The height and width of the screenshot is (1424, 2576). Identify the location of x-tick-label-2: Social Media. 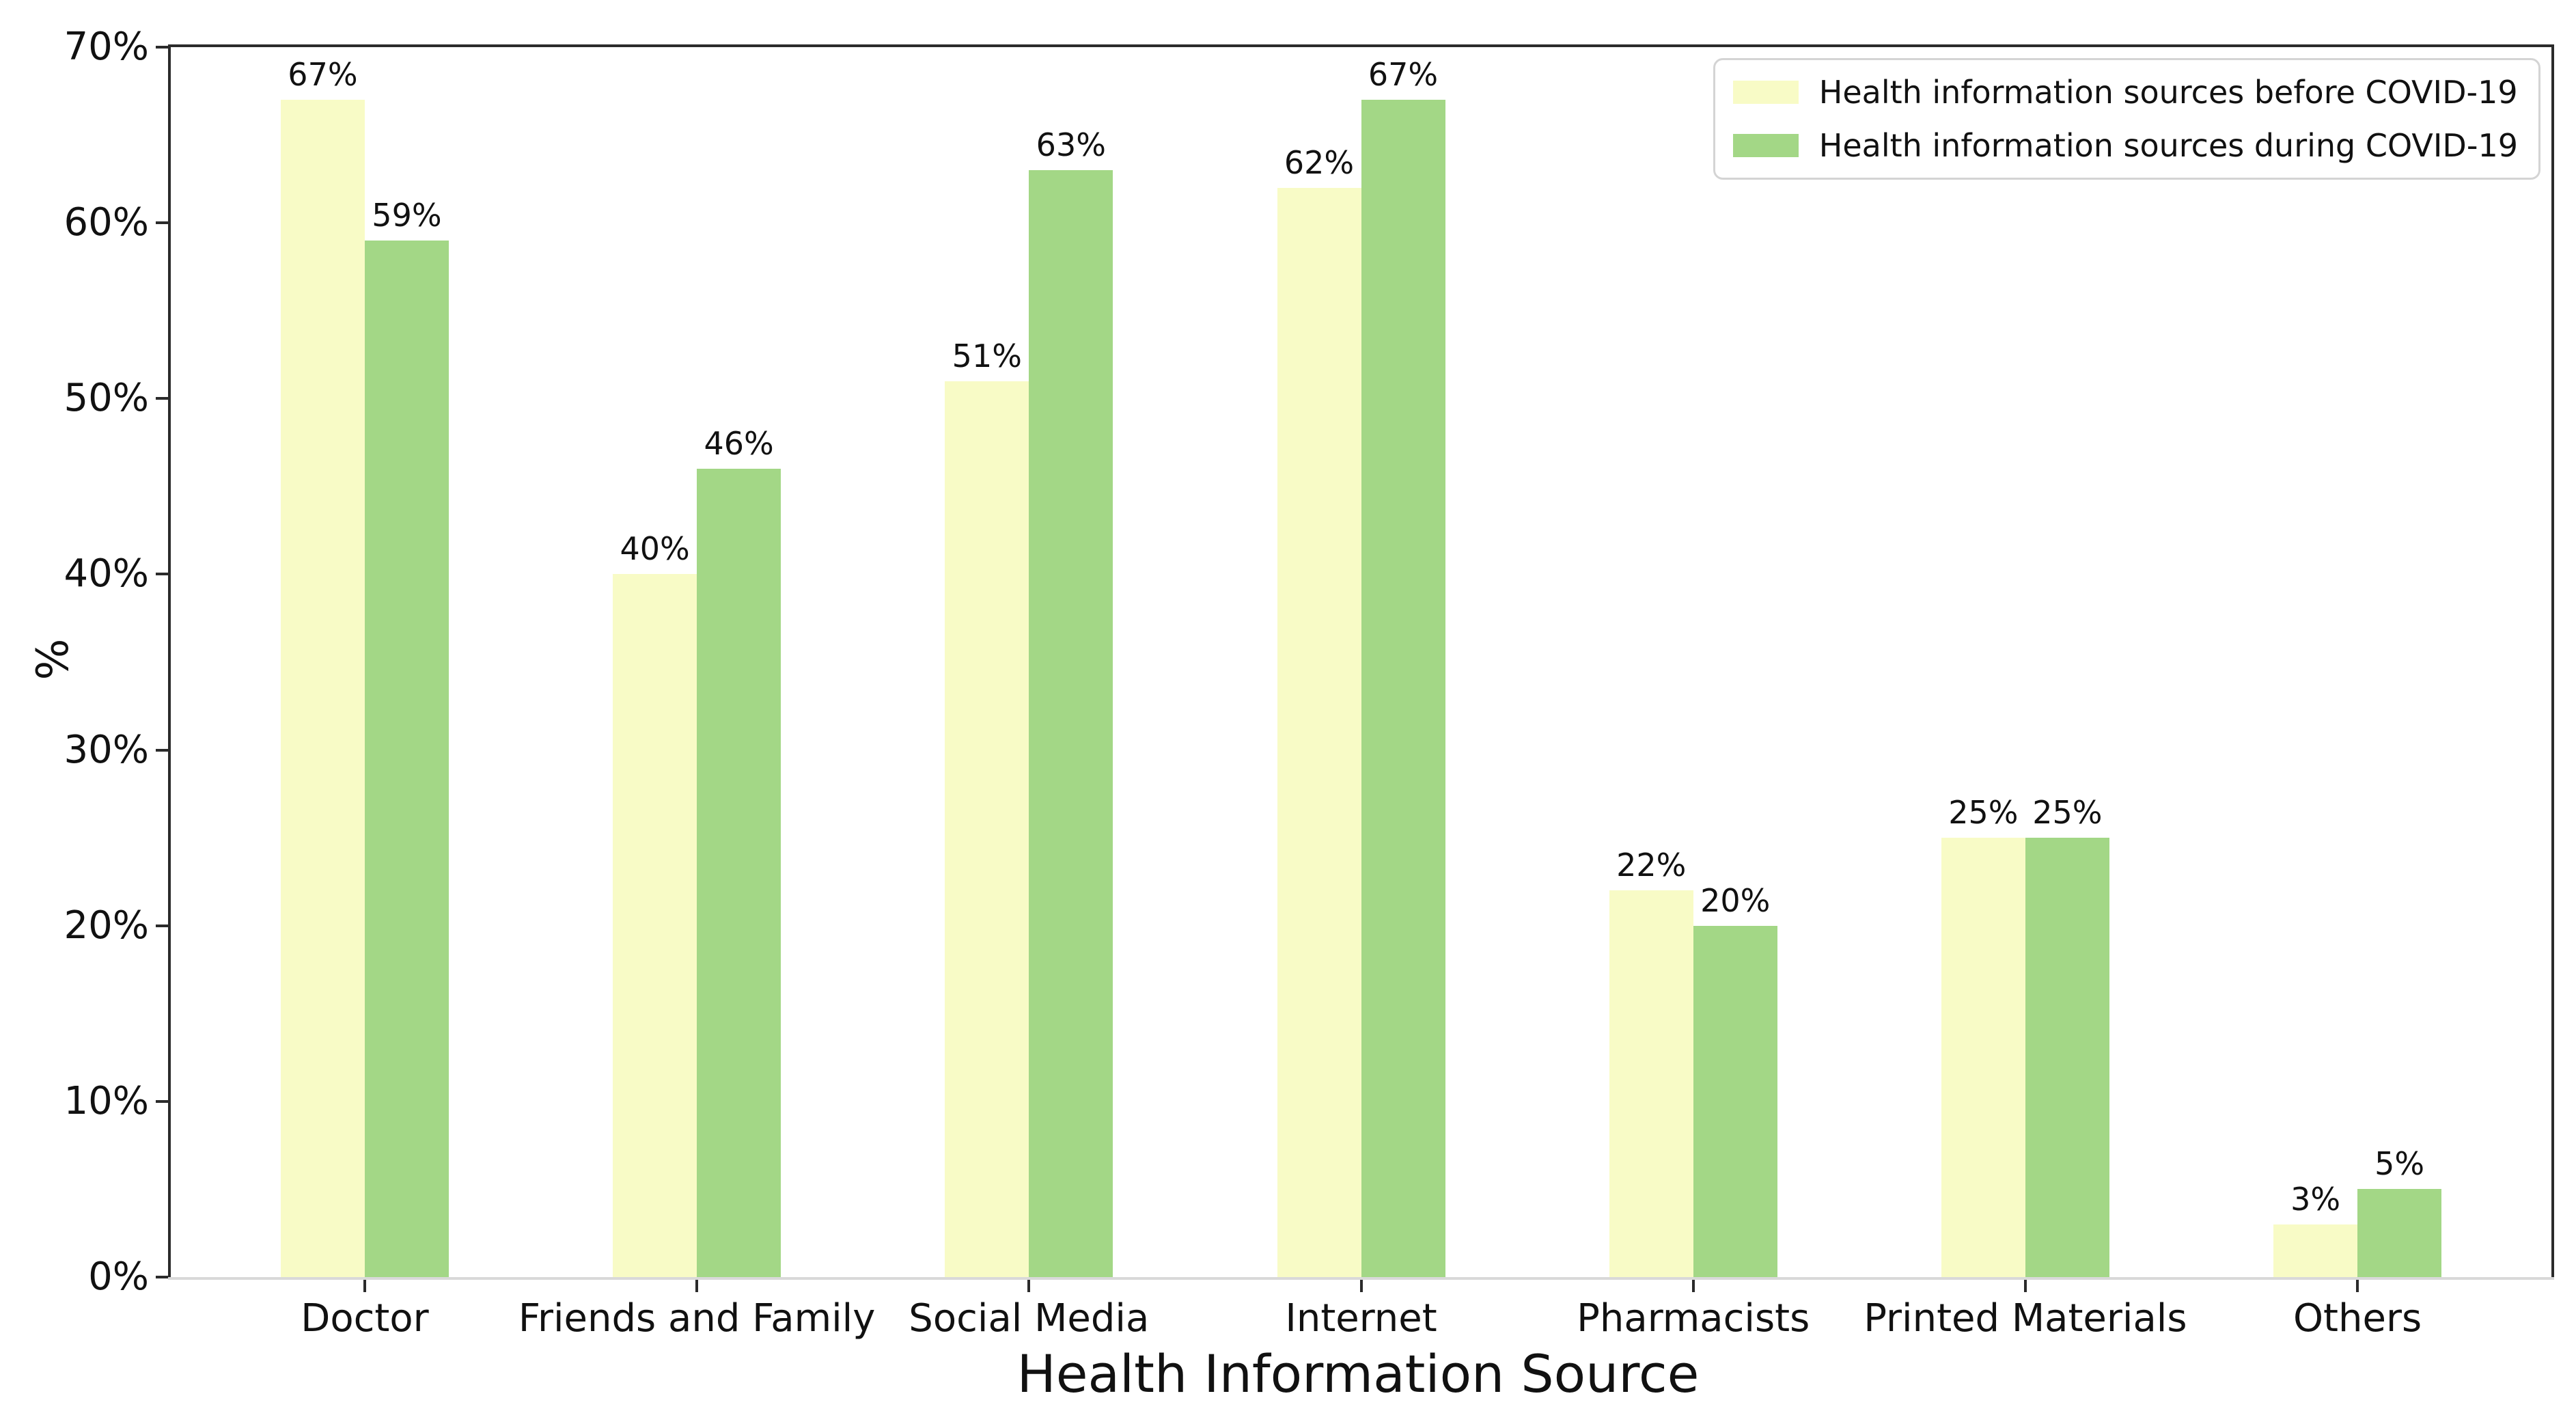
(1029, 1318).